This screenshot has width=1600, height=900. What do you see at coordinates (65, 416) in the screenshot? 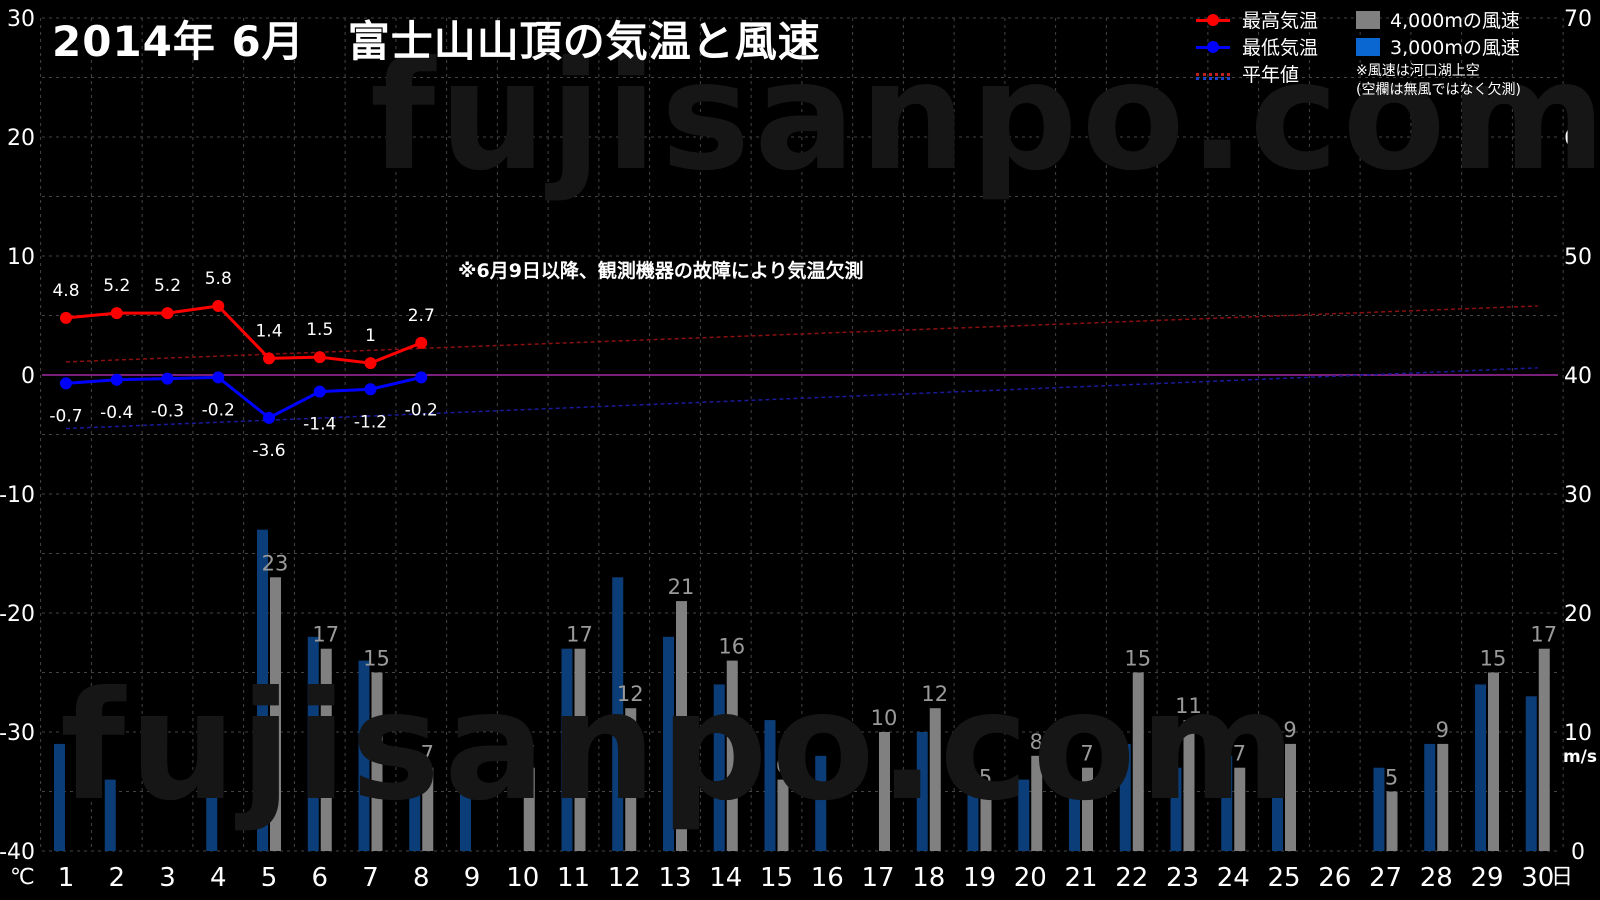
I see `min-temp-label: -0.7` at bounding box center [65, 416].